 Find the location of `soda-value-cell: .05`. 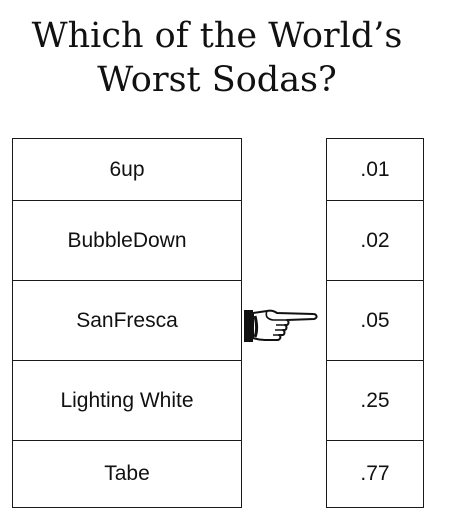

soda-value-cell: .05 is located at coordinates (375, 321).